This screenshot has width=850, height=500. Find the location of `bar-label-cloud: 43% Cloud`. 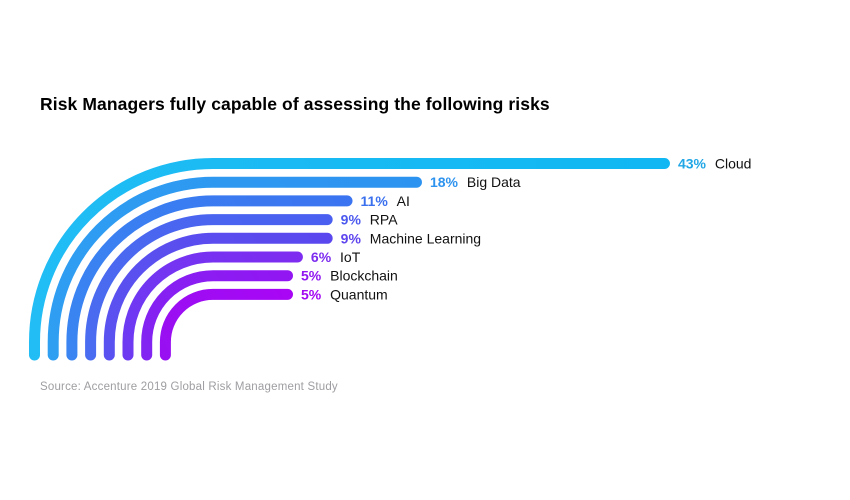

bar-label-cloud: 43% Cloud is located at coordinates (715, 164).